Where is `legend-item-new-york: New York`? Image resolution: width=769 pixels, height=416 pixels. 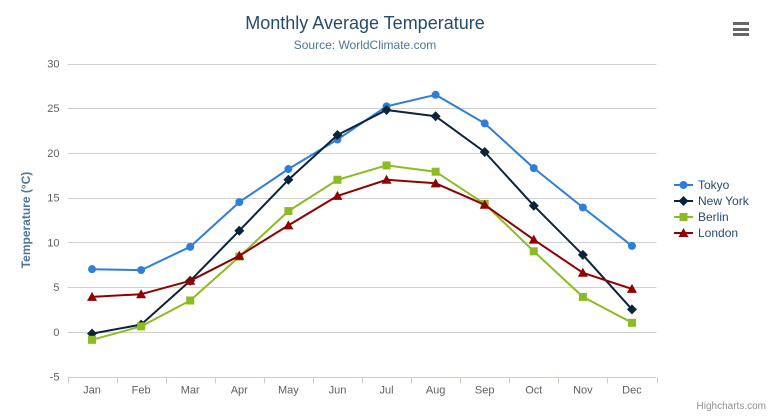
legend-item-new-york: New York is located at coordinates (711, 201).